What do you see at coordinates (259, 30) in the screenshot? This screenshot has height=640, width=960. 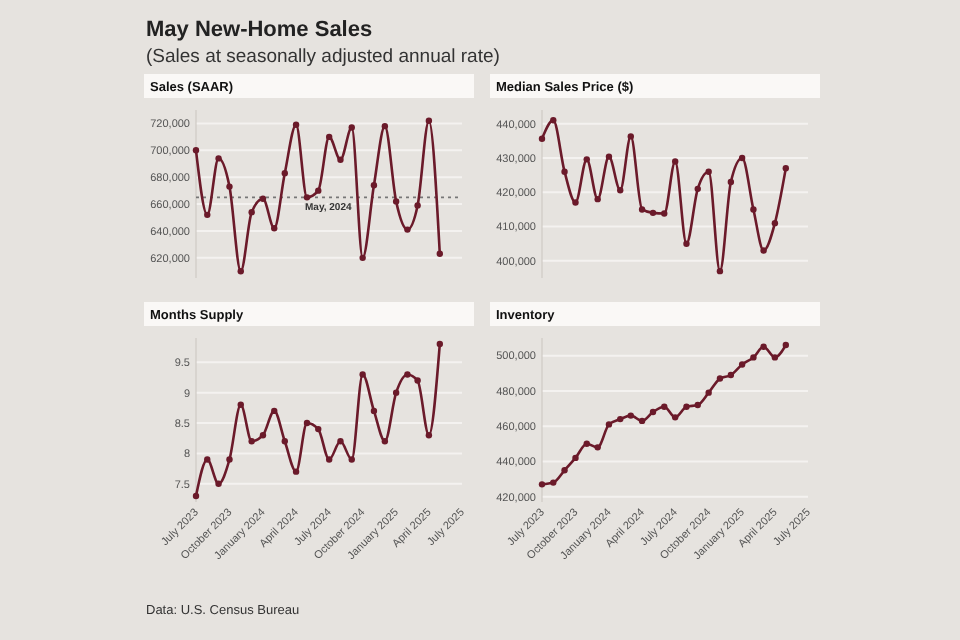 I see `text: May New-Home Sales` at bounding box center [259, 30].